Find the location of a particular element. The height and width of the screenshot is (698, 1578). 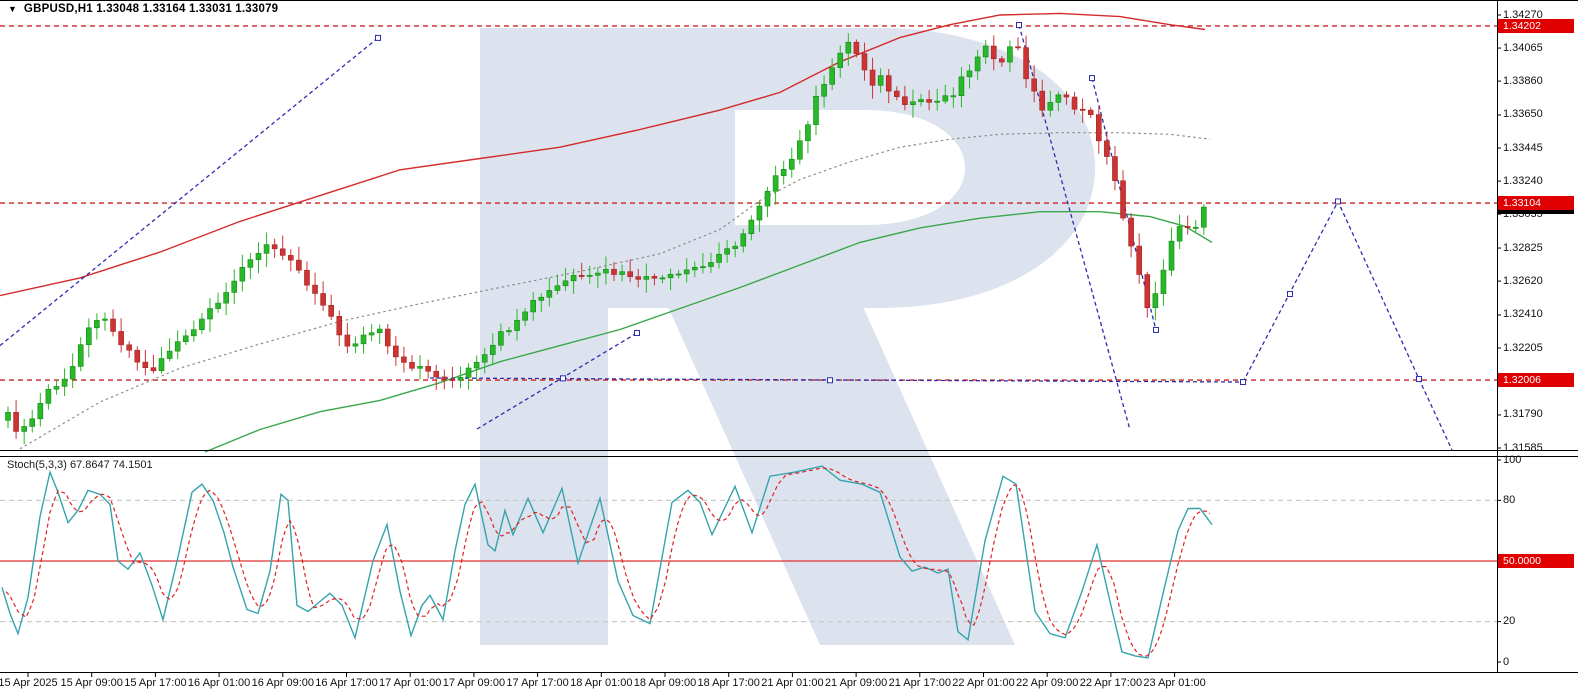

stoch-axis-label: 0 is located at coordinates (1506, 661).